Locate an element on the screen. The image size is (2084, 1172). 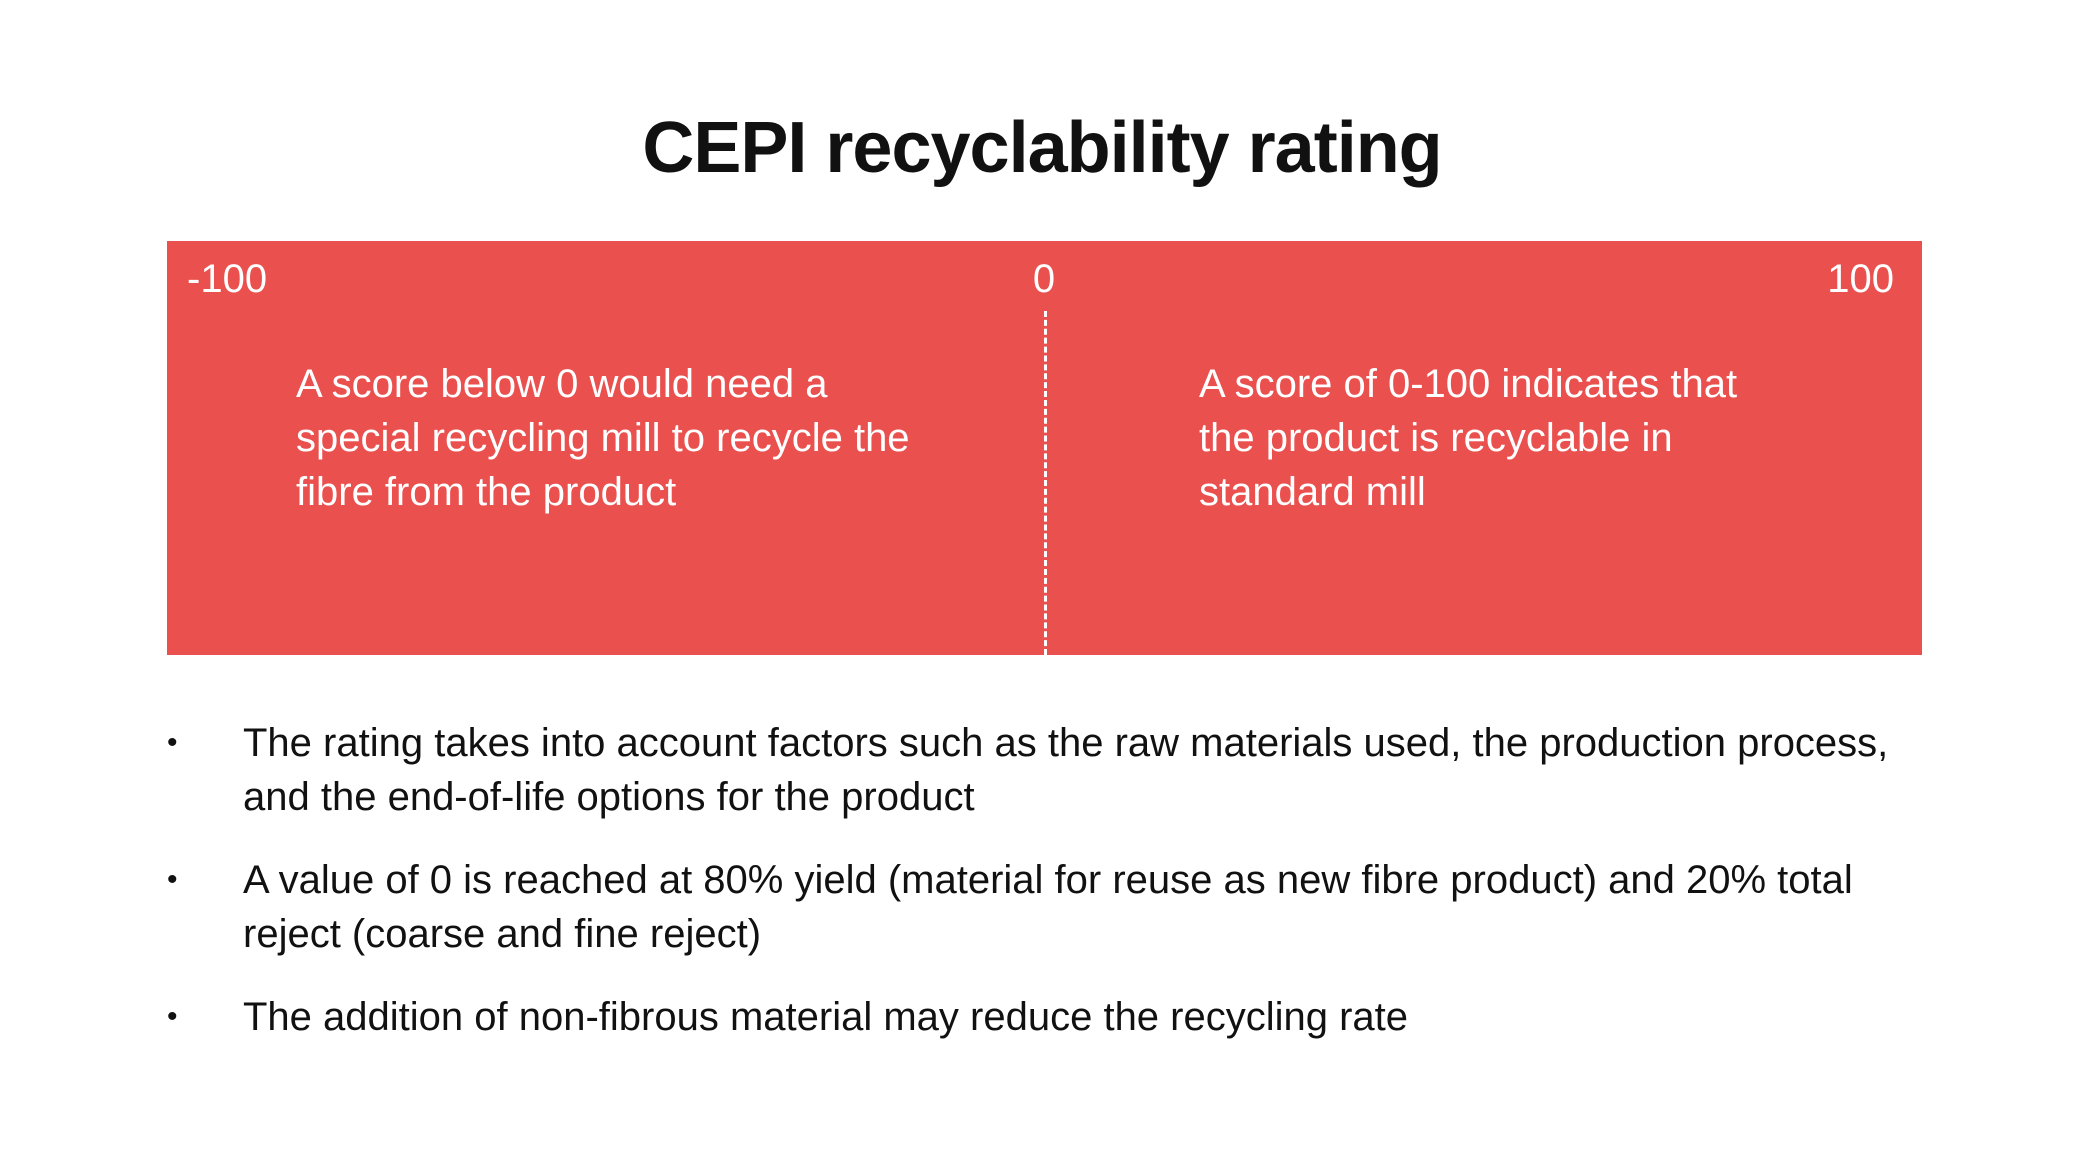
scale-min-label: -100 is located at coordinates (227, 279).